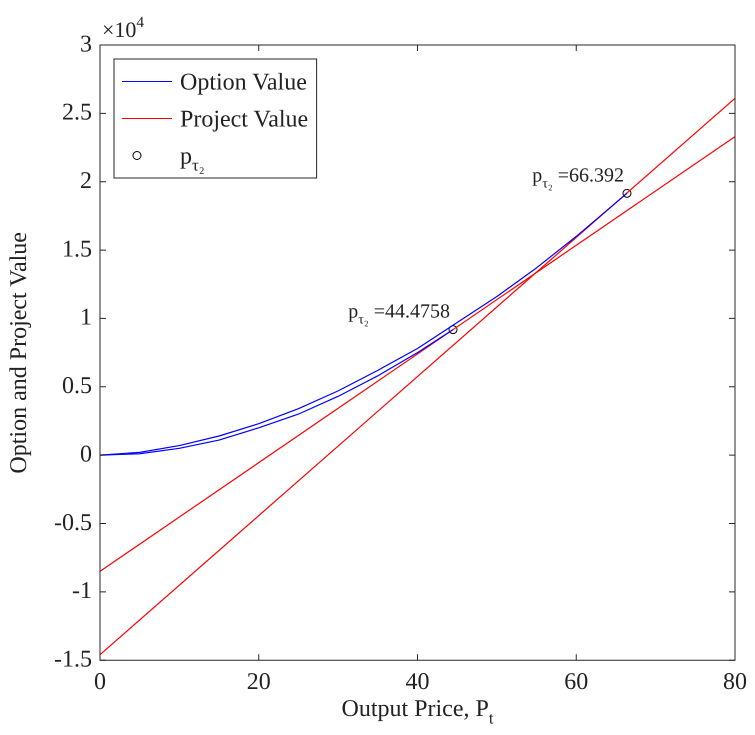 This screenshot has height=735, width=755. What do you see at coordinates (77, 386) in the screenshot?
I see `y-tick-label: 0.5` at bounding box center [77, 386].